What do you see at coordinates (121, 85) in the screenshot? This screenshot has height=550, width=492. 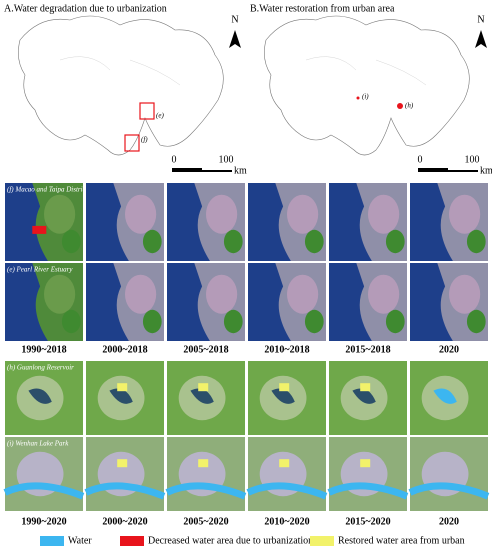 I see `coastline` at bounding box center [121, 85].